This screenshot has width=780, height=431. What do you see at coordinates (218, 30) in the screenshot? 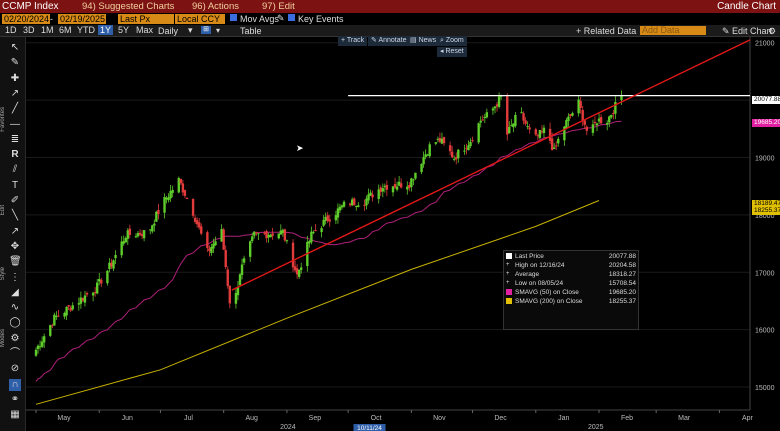
I see `more-icon: ▾` at bounding box center [218, 30].